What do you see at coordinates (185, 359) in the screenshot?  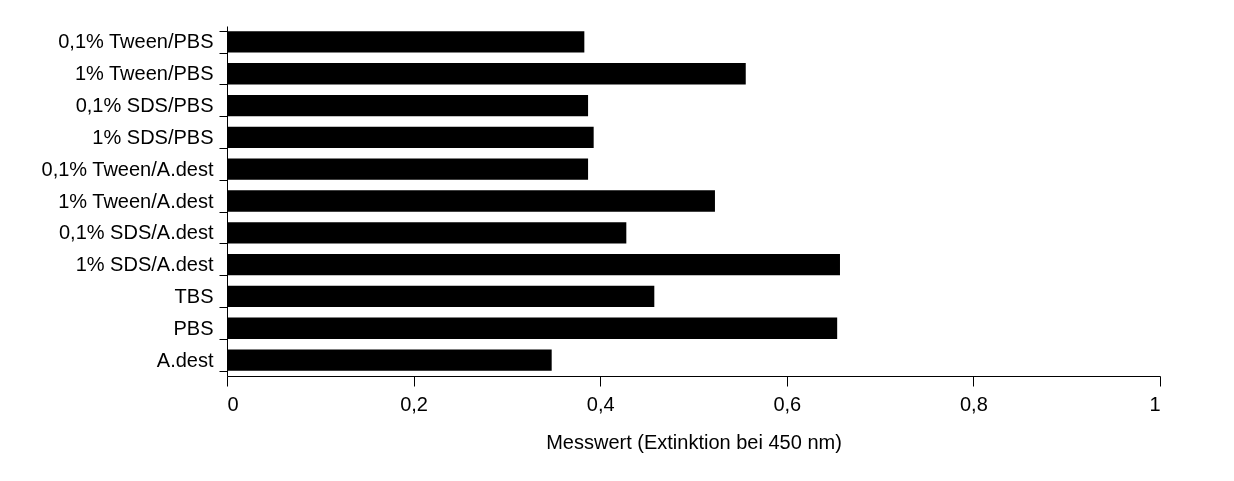 I see `y-tick-label: A.dest` at bounding box center [185, 359].